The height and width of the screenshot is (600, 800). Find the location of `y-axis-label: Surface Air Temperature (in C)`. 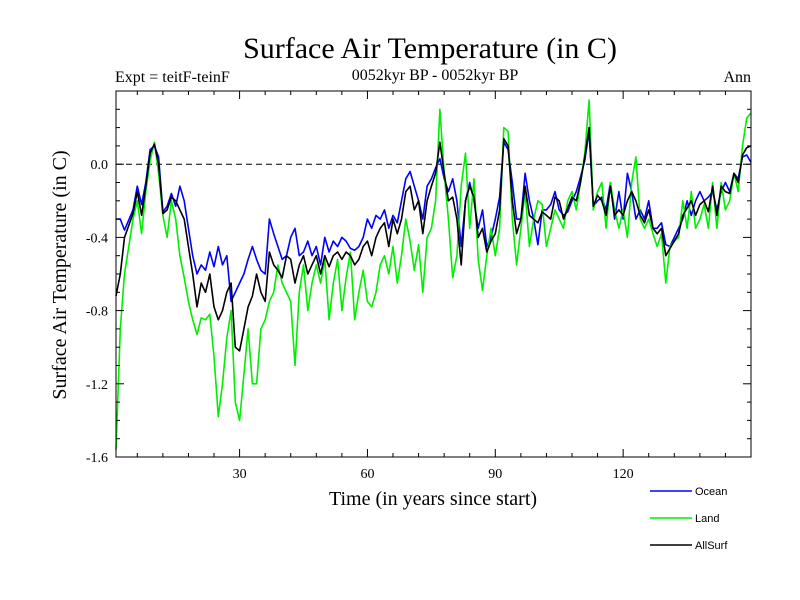

y-axis-label: Surface Air Temperature (in C) is located at coordinates (60, 274).